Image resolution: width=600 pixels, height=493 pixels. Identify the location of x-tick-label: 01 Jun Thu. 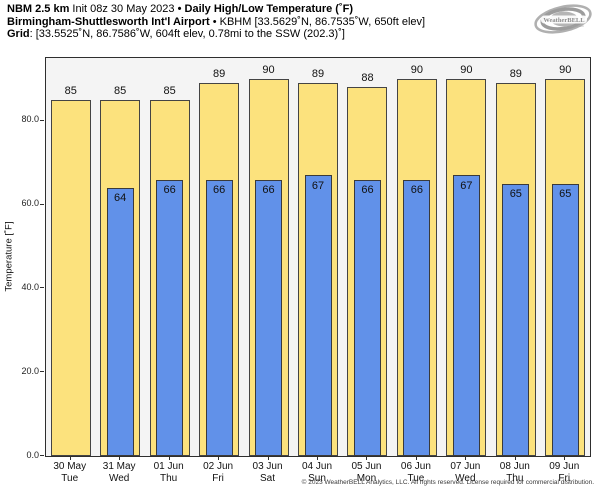
(169, 473).